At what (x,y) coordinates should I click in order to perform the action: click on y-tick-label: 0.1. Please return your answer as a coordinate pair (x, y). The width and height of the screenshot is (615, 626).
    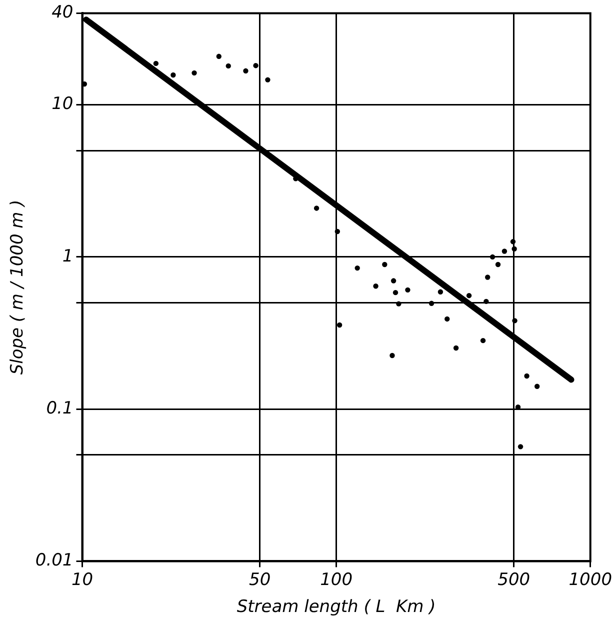
    Looking at the image, I should click on (60, 408).